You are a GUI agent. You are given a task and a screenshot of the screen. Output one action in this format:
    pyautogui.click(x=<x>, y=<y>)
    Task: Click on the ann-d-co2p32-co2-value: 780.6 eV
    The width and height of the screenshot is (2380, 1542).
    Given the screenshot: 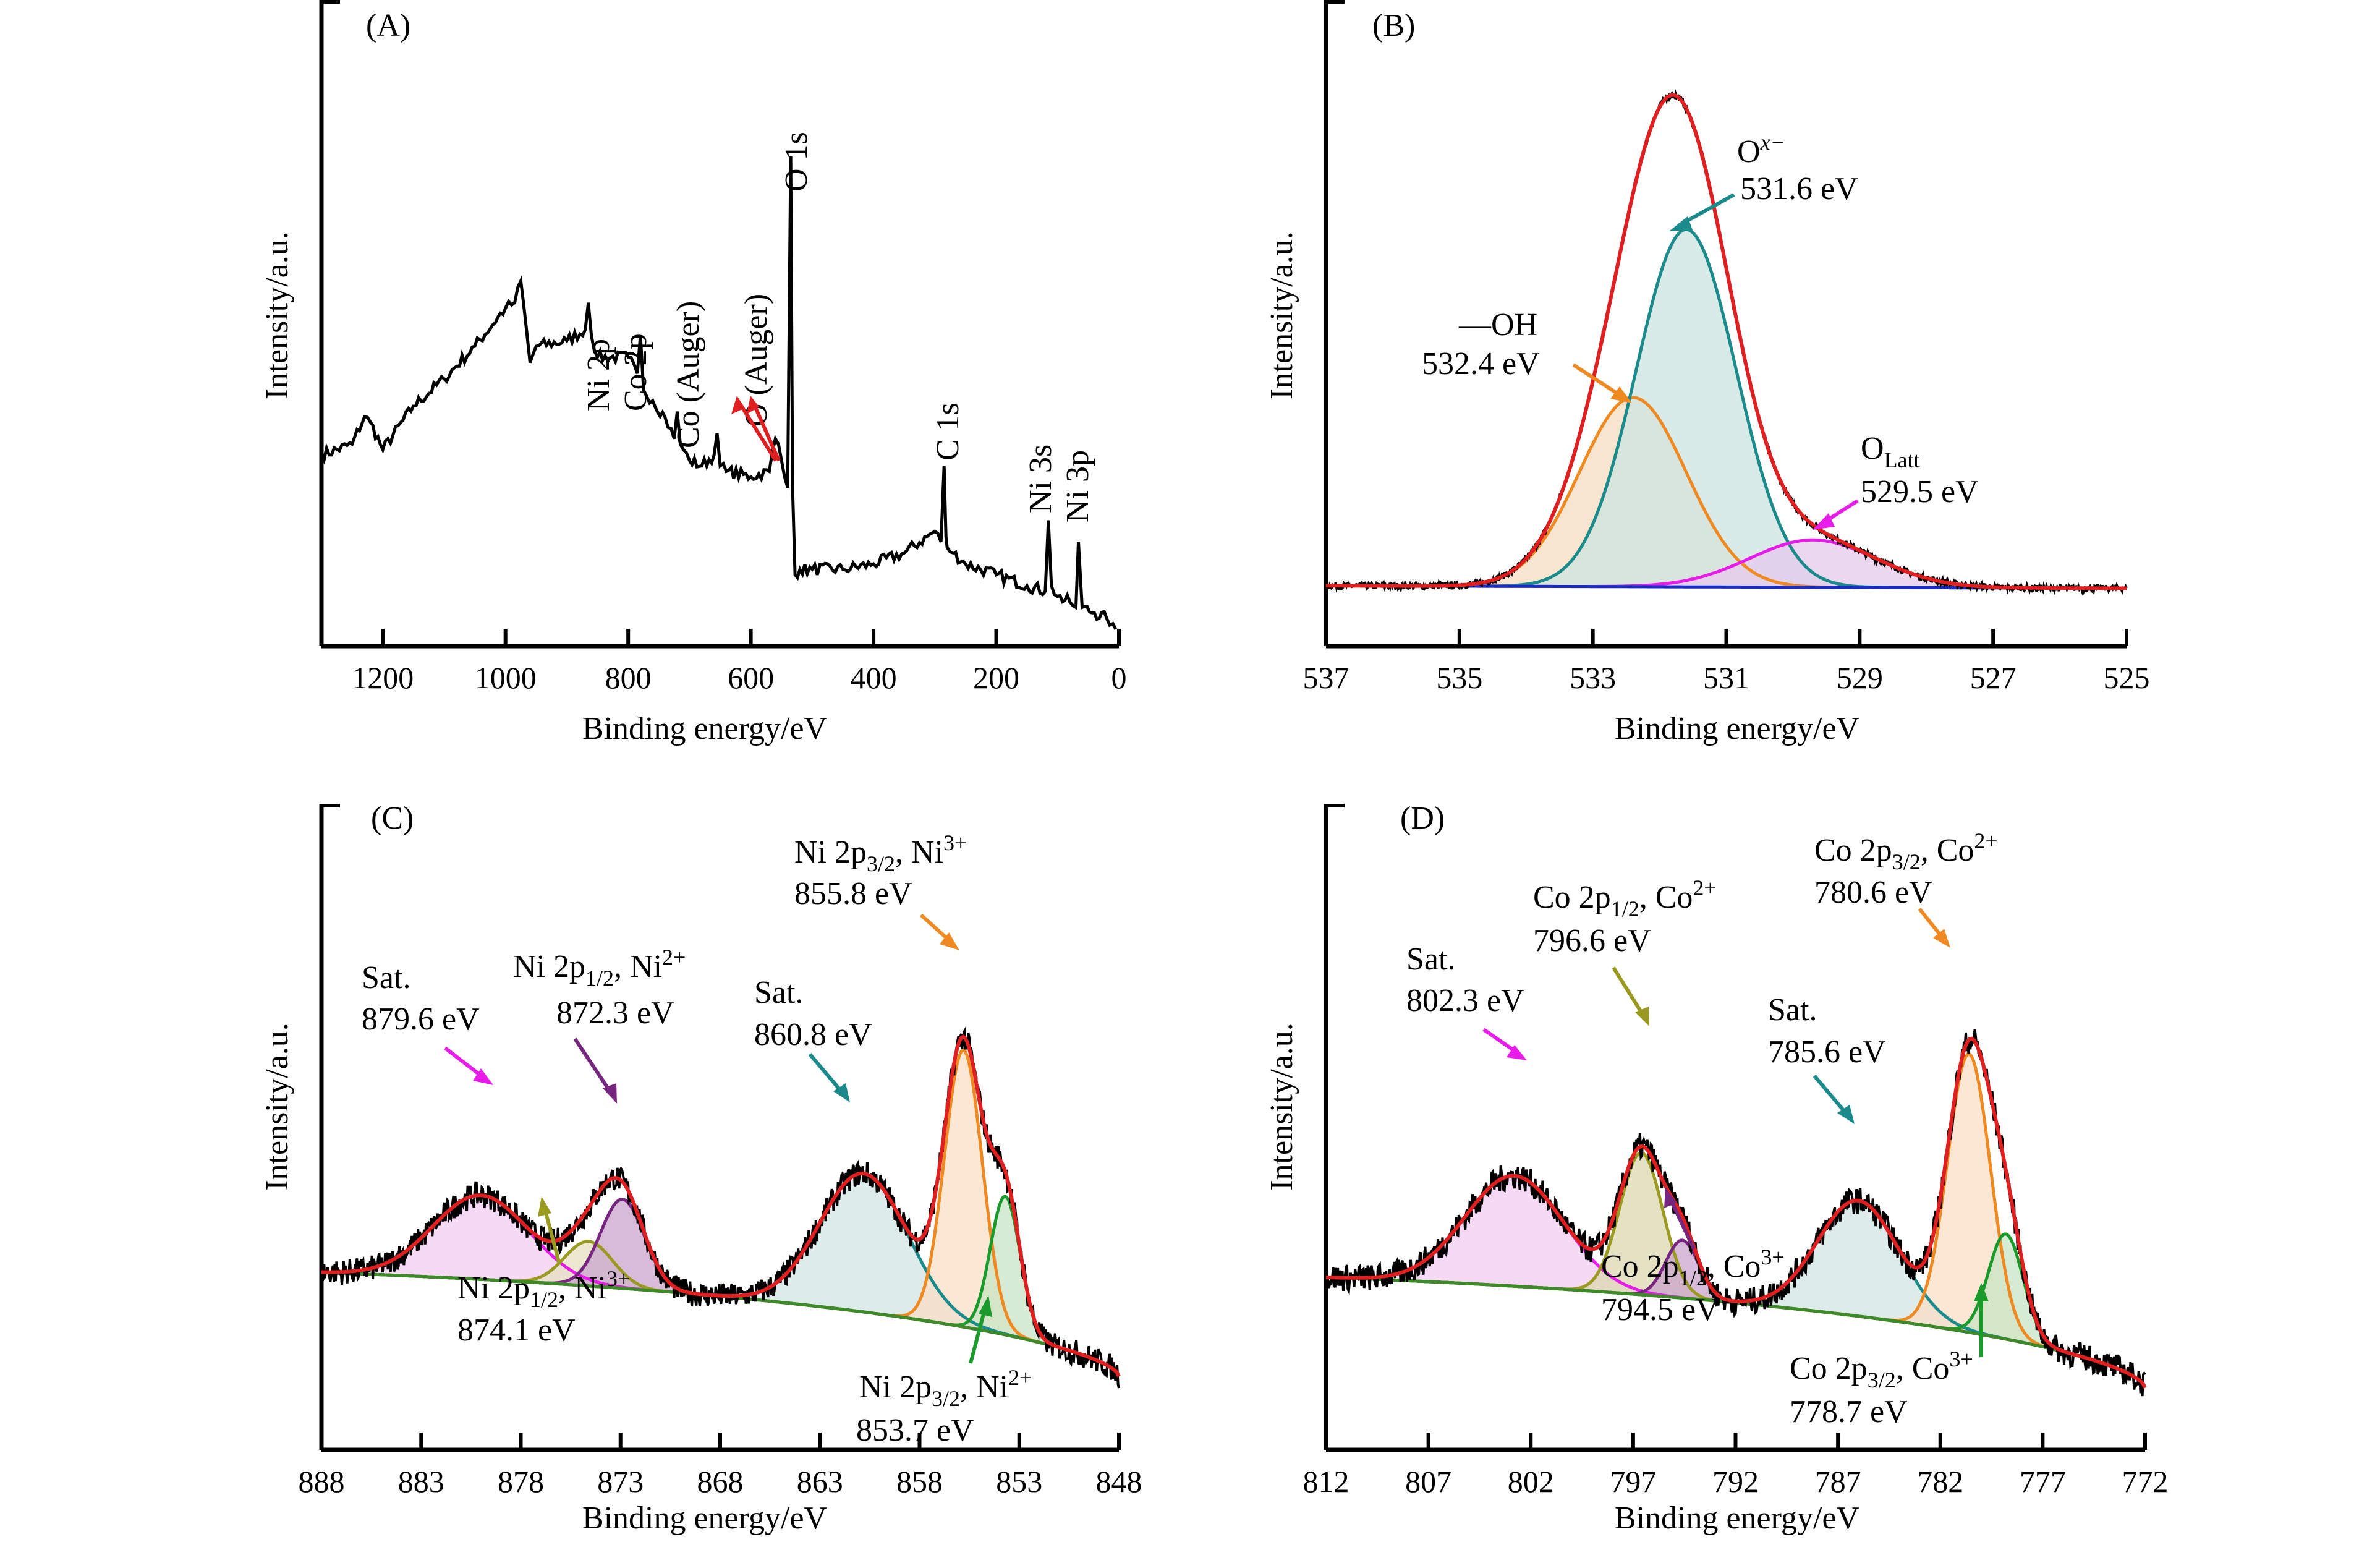 What is the action you would take?
    pyautogui.click(x=1873, y=892)
    